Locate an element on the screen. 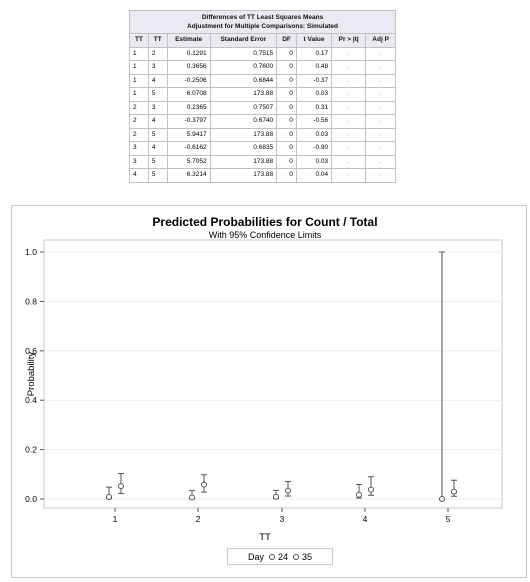 The height and width of the screenshot is (582, 530). table-cell: 0.17 is located at coordinates (314, 53).